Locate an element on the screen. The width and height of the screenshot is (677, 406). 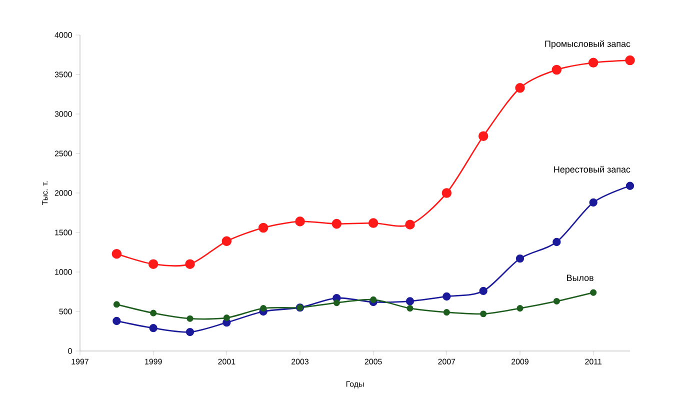
series-label: Вылов is located at coordinates (580, 278).